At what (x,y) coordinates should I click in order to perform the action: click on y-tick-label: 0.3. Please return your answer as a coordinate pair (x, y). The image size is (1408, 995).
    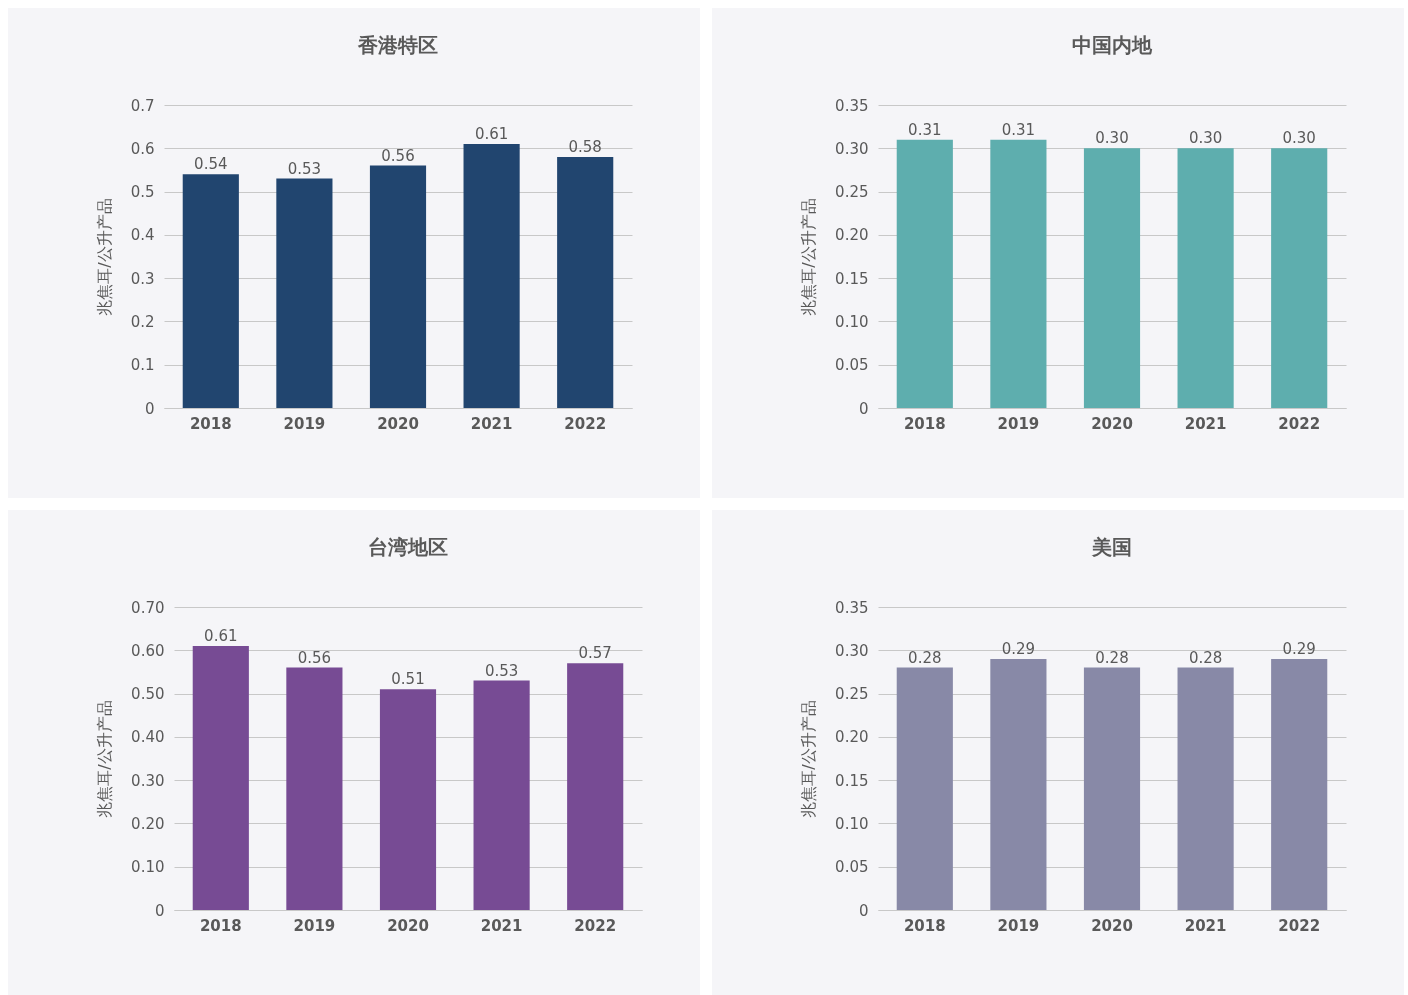
    Looking at the image, I should click on (142, 278).